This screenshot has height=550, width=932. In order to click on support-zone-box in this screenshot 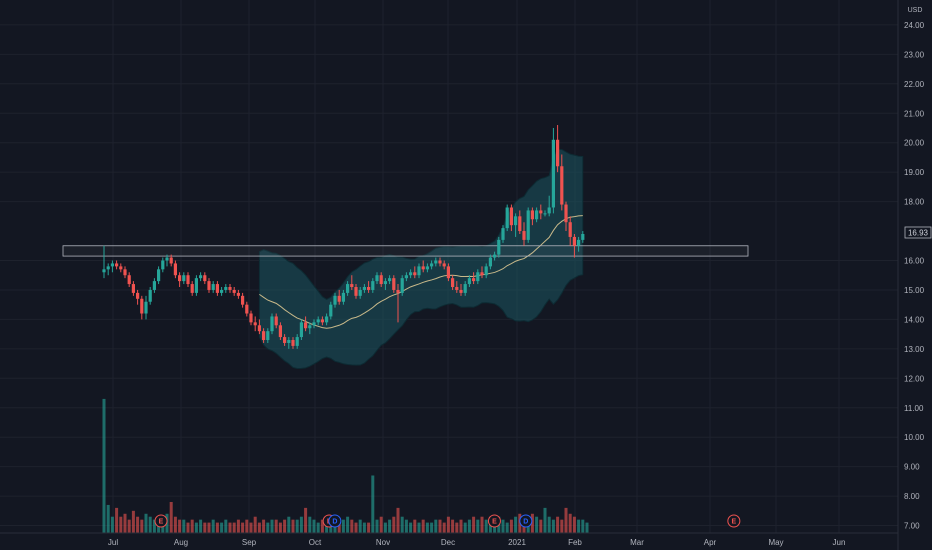, I will do `click(405, 251)`.